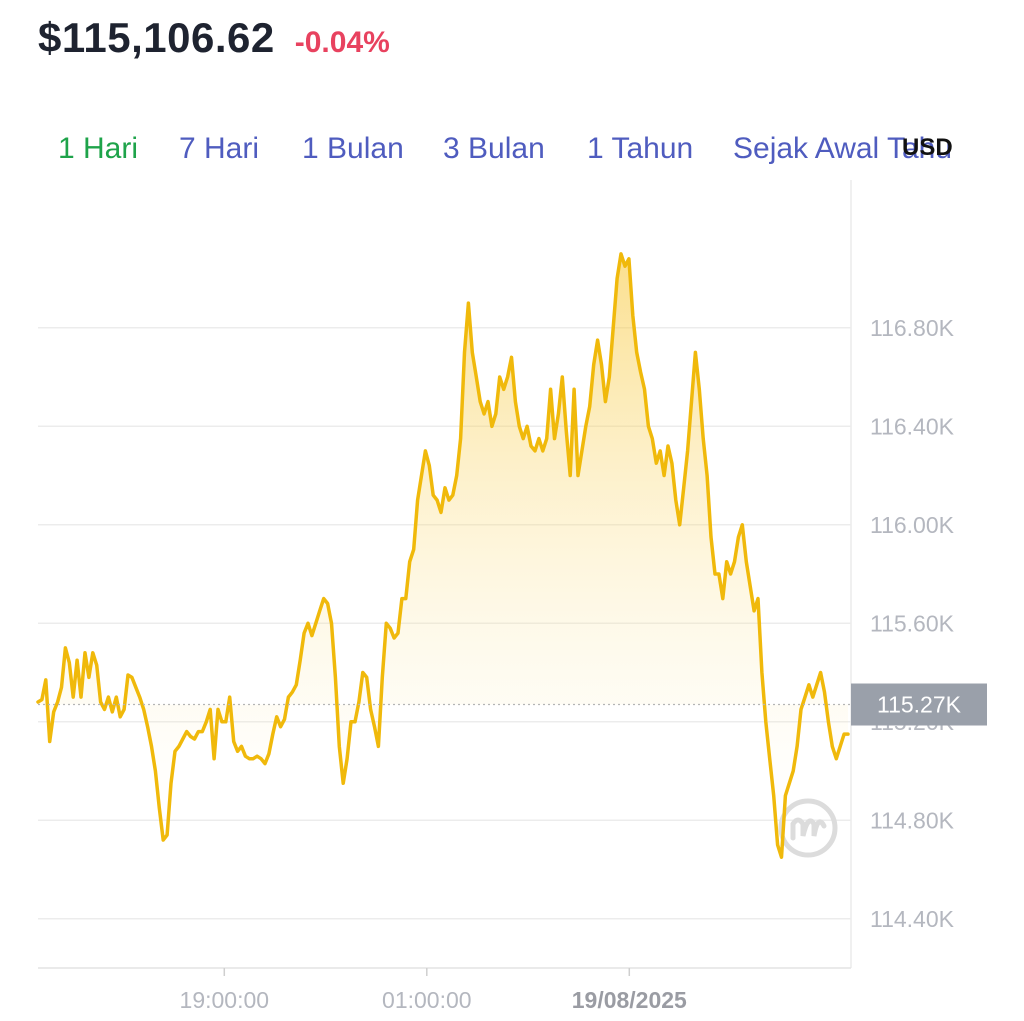  I want to click on tab-1-bulan: 1 Bulan, so click(353, 148).